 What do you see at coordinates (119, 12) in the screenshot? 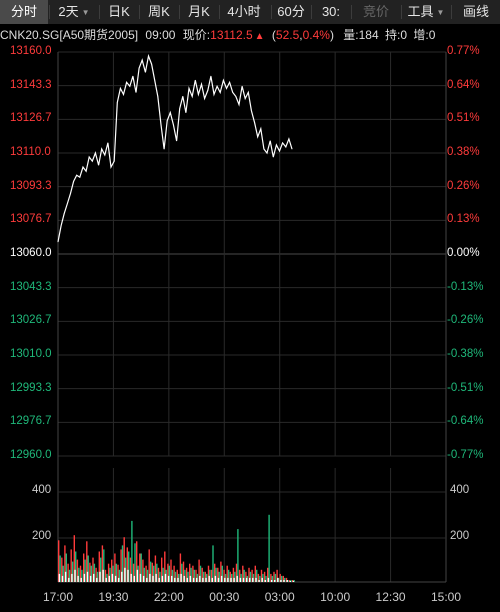
I see `tab-2: 日K` at bounding box center [119, 12].